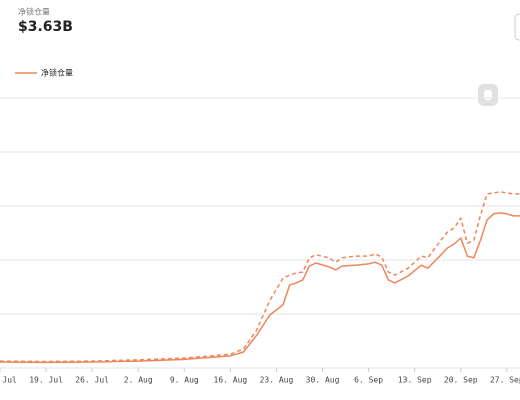 This screenshot has height=400, width=520. I want to click on x-tick-label: 6. Sep, so click(368, 380).